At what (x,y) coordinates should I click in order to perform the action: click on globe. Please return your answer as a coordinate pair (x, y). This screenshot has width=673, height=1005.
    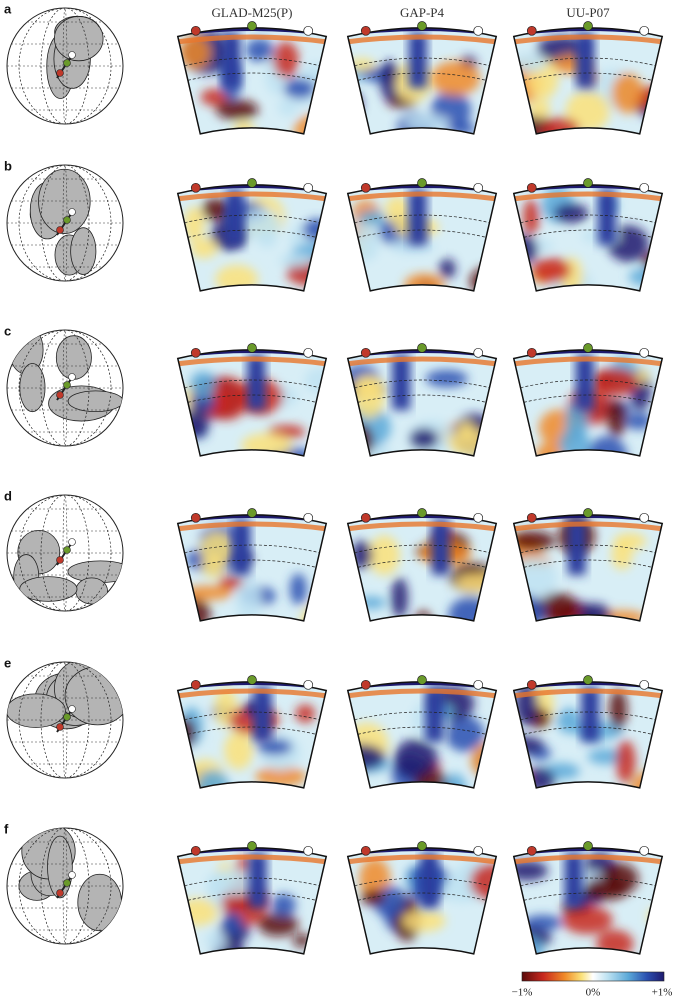
    Looking at the image, I should click on (65, 223).